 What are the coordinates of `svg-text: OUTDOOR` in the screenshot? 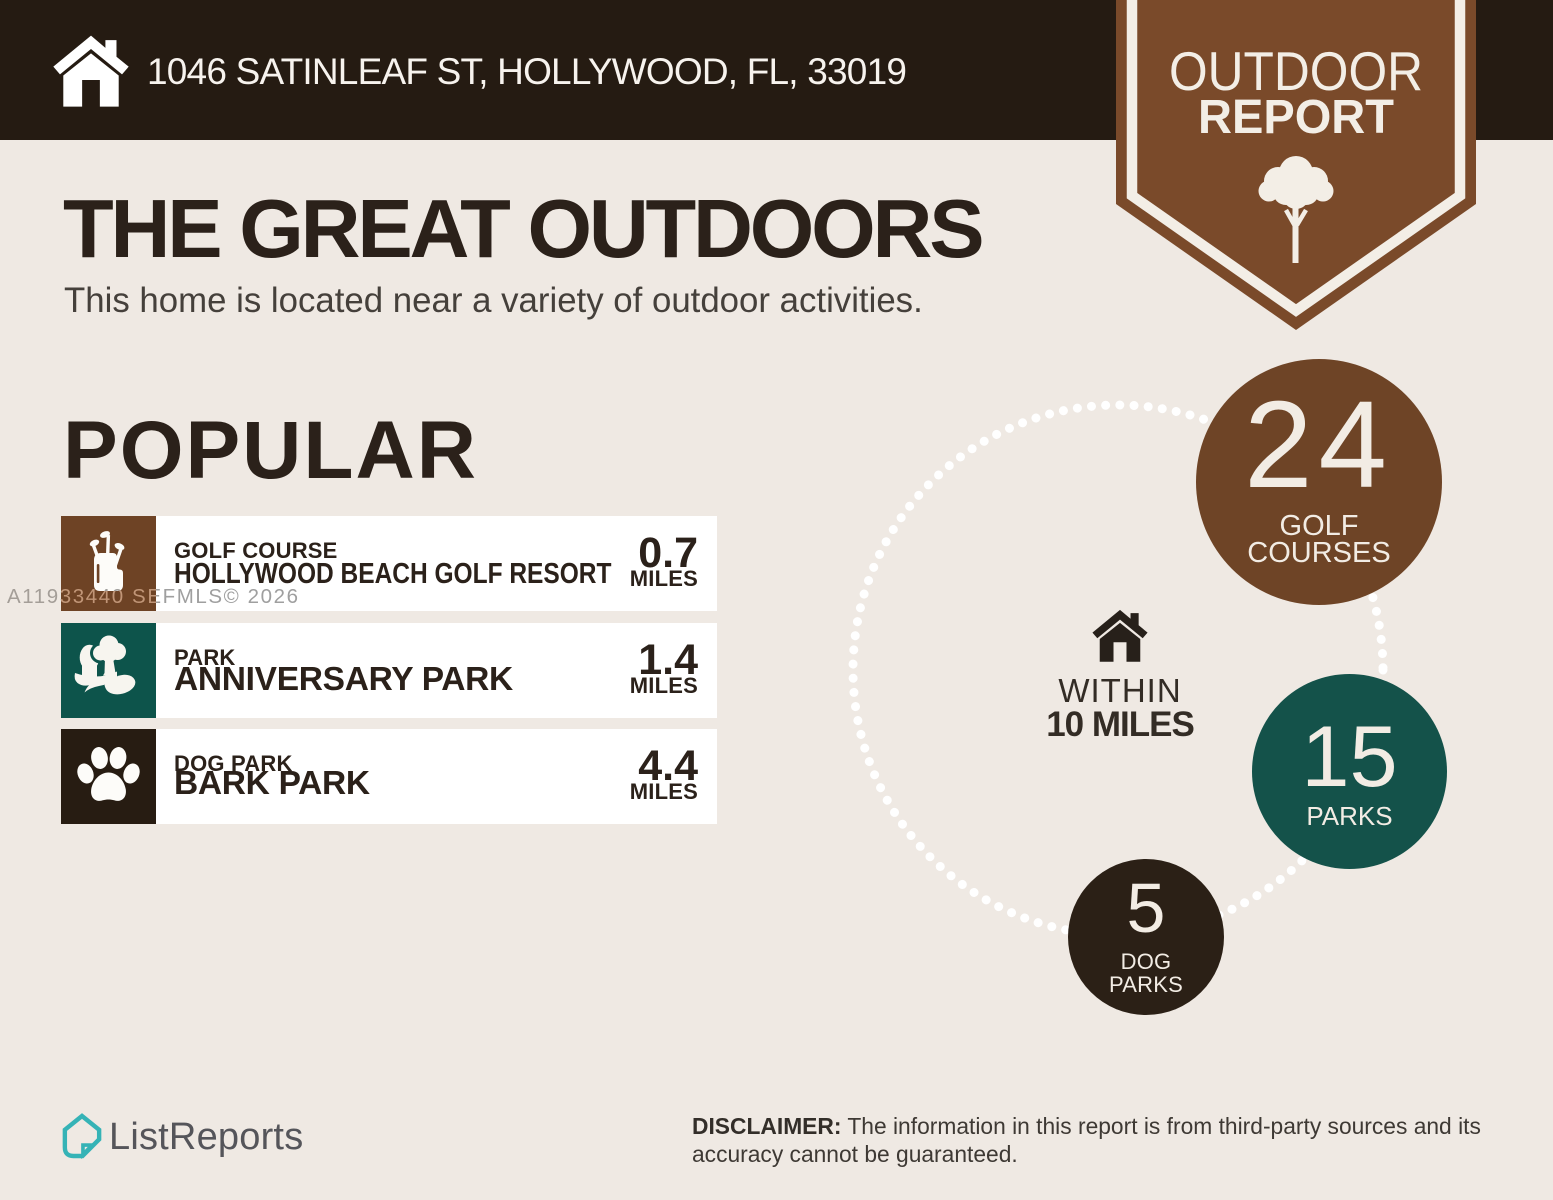 It's located at (1296, 71).